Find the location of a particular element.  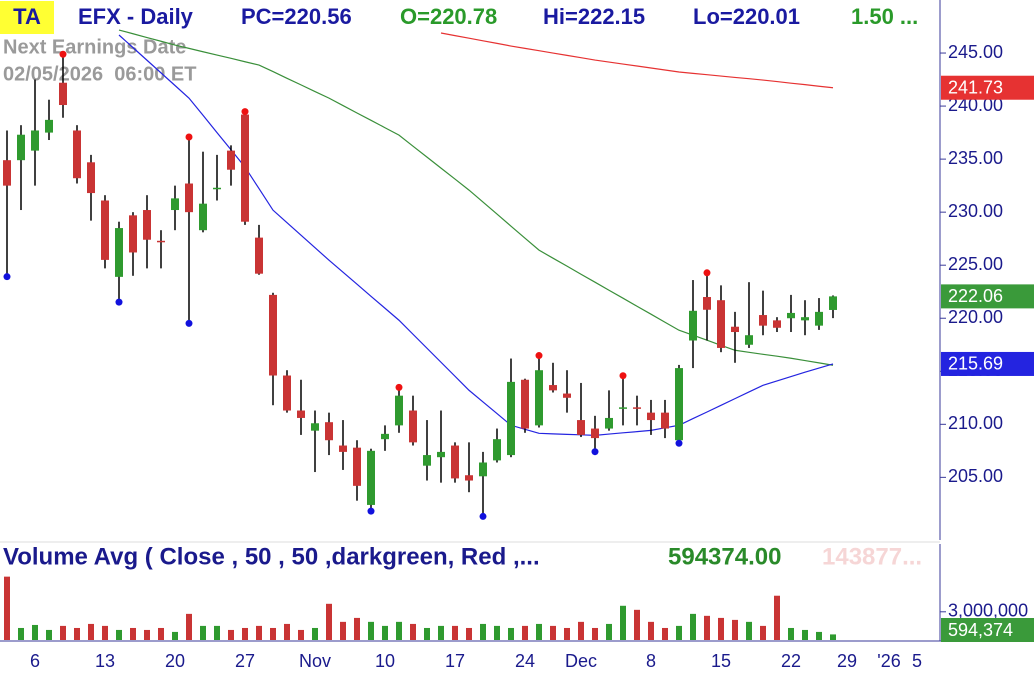

x-tick-label: Dec is located at coordinates (581, 661).